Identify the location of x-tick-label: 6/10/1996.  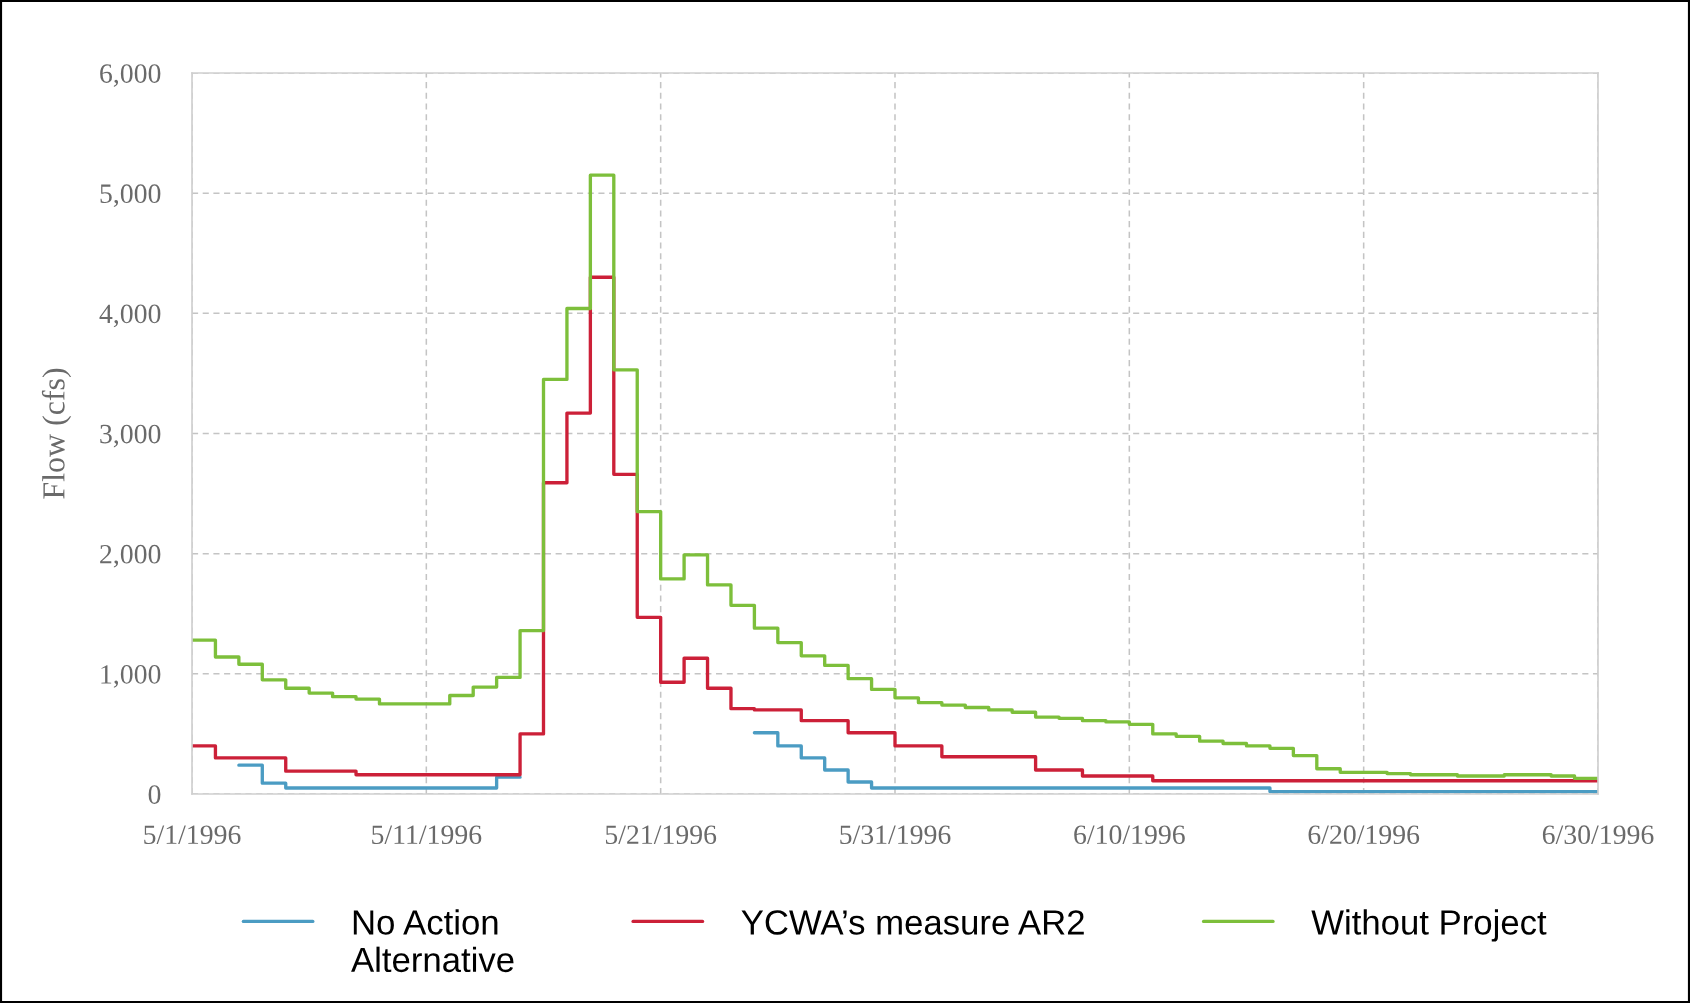
(1129, 835).